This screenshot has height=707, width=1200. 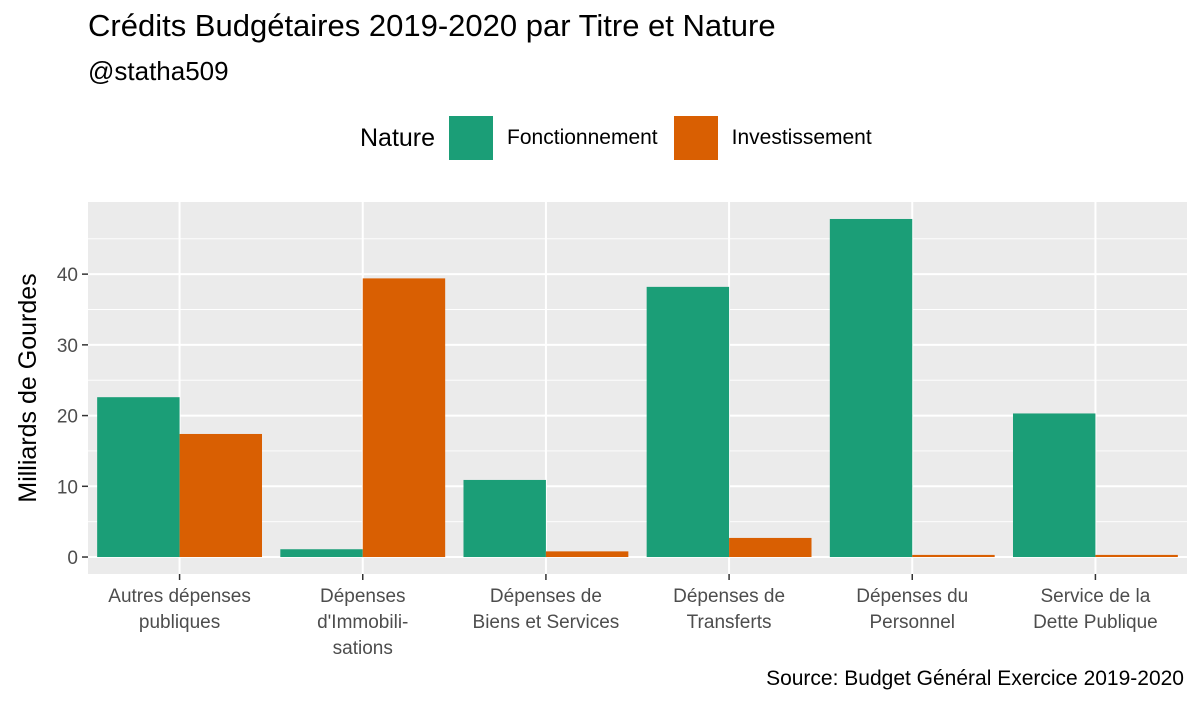 What do you see at coordinates (471, 138) in the screenshot?
I see `legend-key-fonctionnement` at bounding box center [471, 138].